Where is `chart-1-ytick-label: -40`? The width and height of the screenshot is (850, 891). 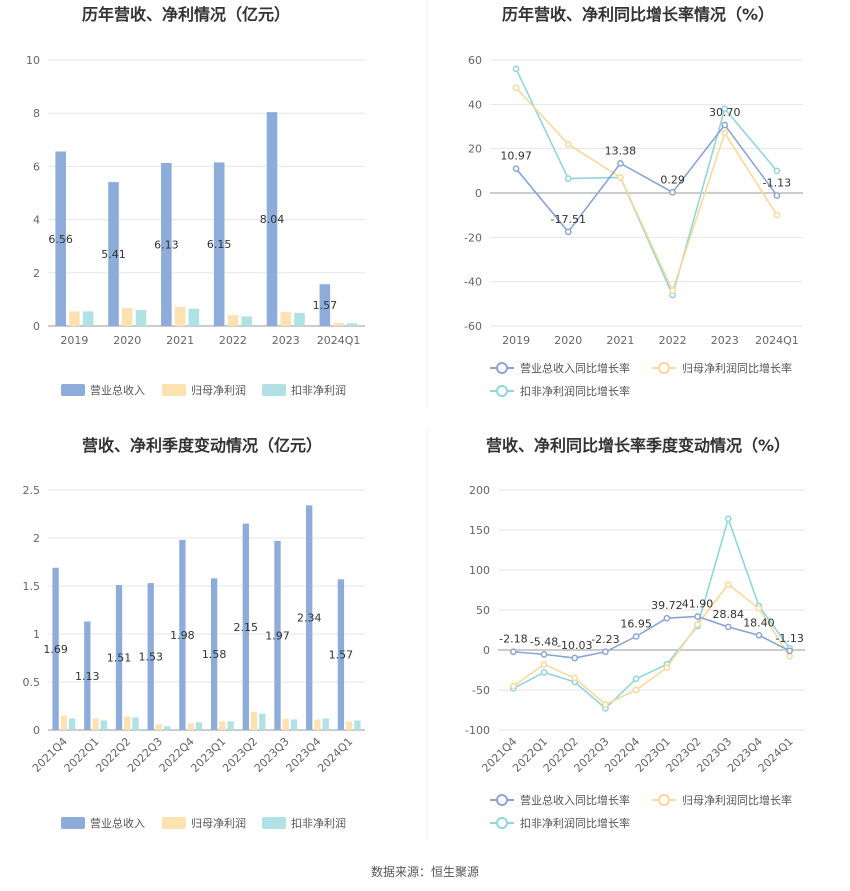 chart-1-ytick-label: -40 is located at coordinates (473, 282).